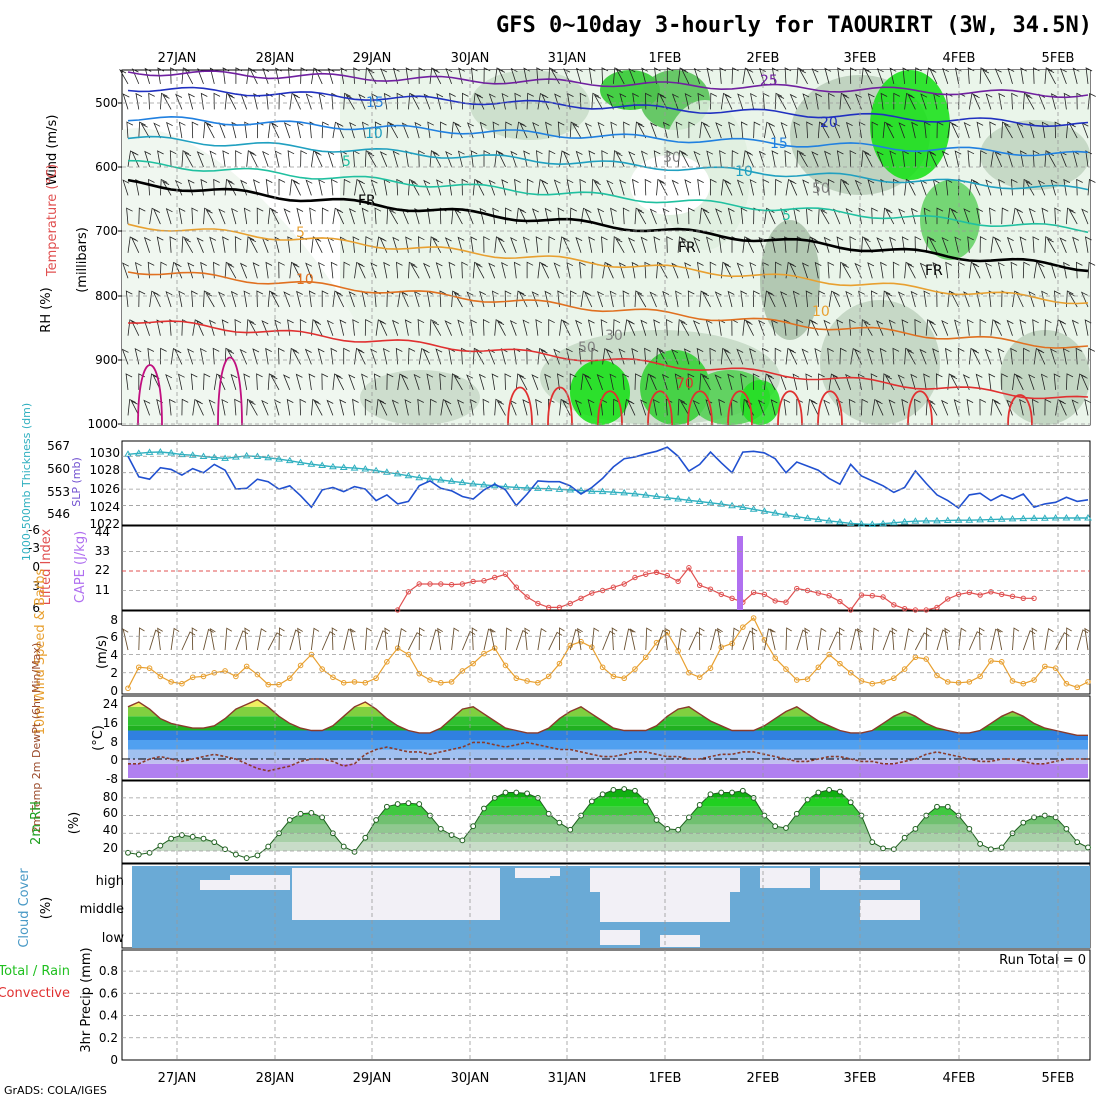  What do you see at coordinates (26, 482) in the screenshot?
I see `thickness-label: 1000-500mb Thickness (dm)` at bounding box center [26, 482].